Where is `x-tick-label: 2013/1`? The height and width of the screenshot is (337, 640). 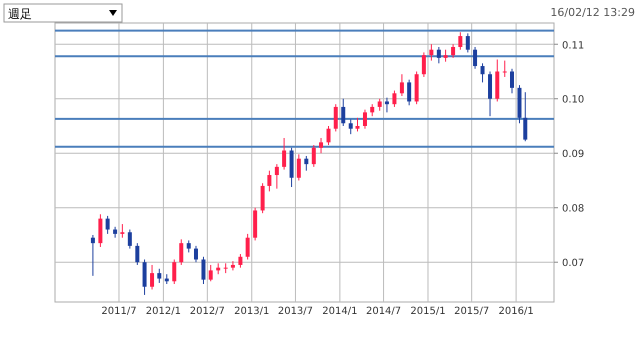
x-tick-label: 2013/1 is located at coordinates (252, 311).